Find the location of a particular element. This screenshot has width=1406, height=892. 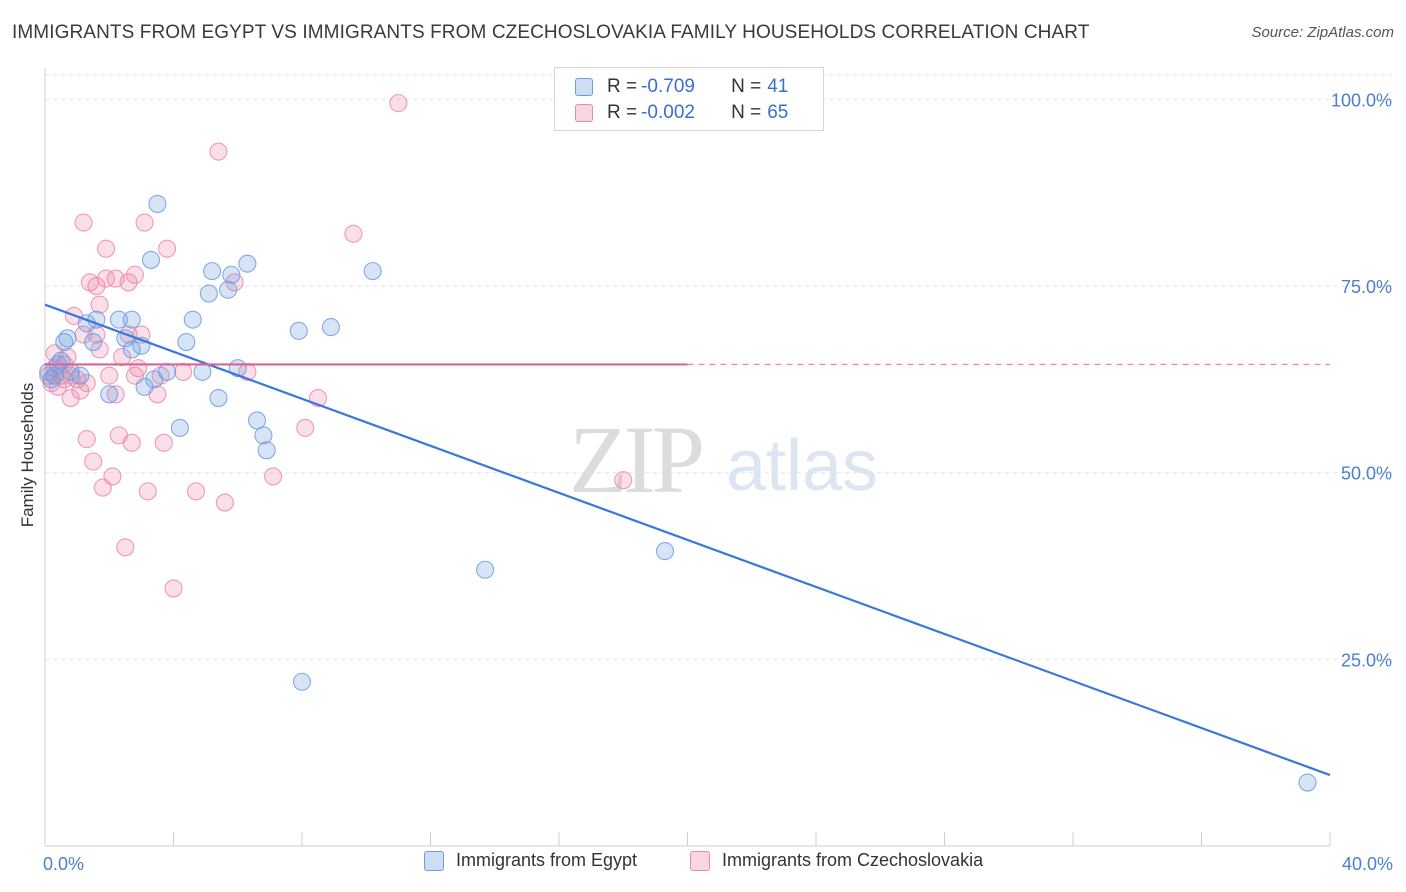

stats-legend-row-czechoslovakia: R = -0.002 N = 65 is located at coordinates (681, 113).